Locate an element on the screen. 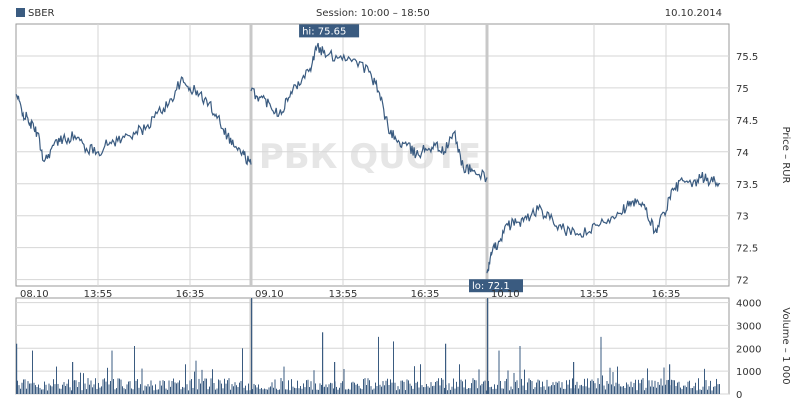  volume-tick-label: 0 is located at coordinates (739, 395).